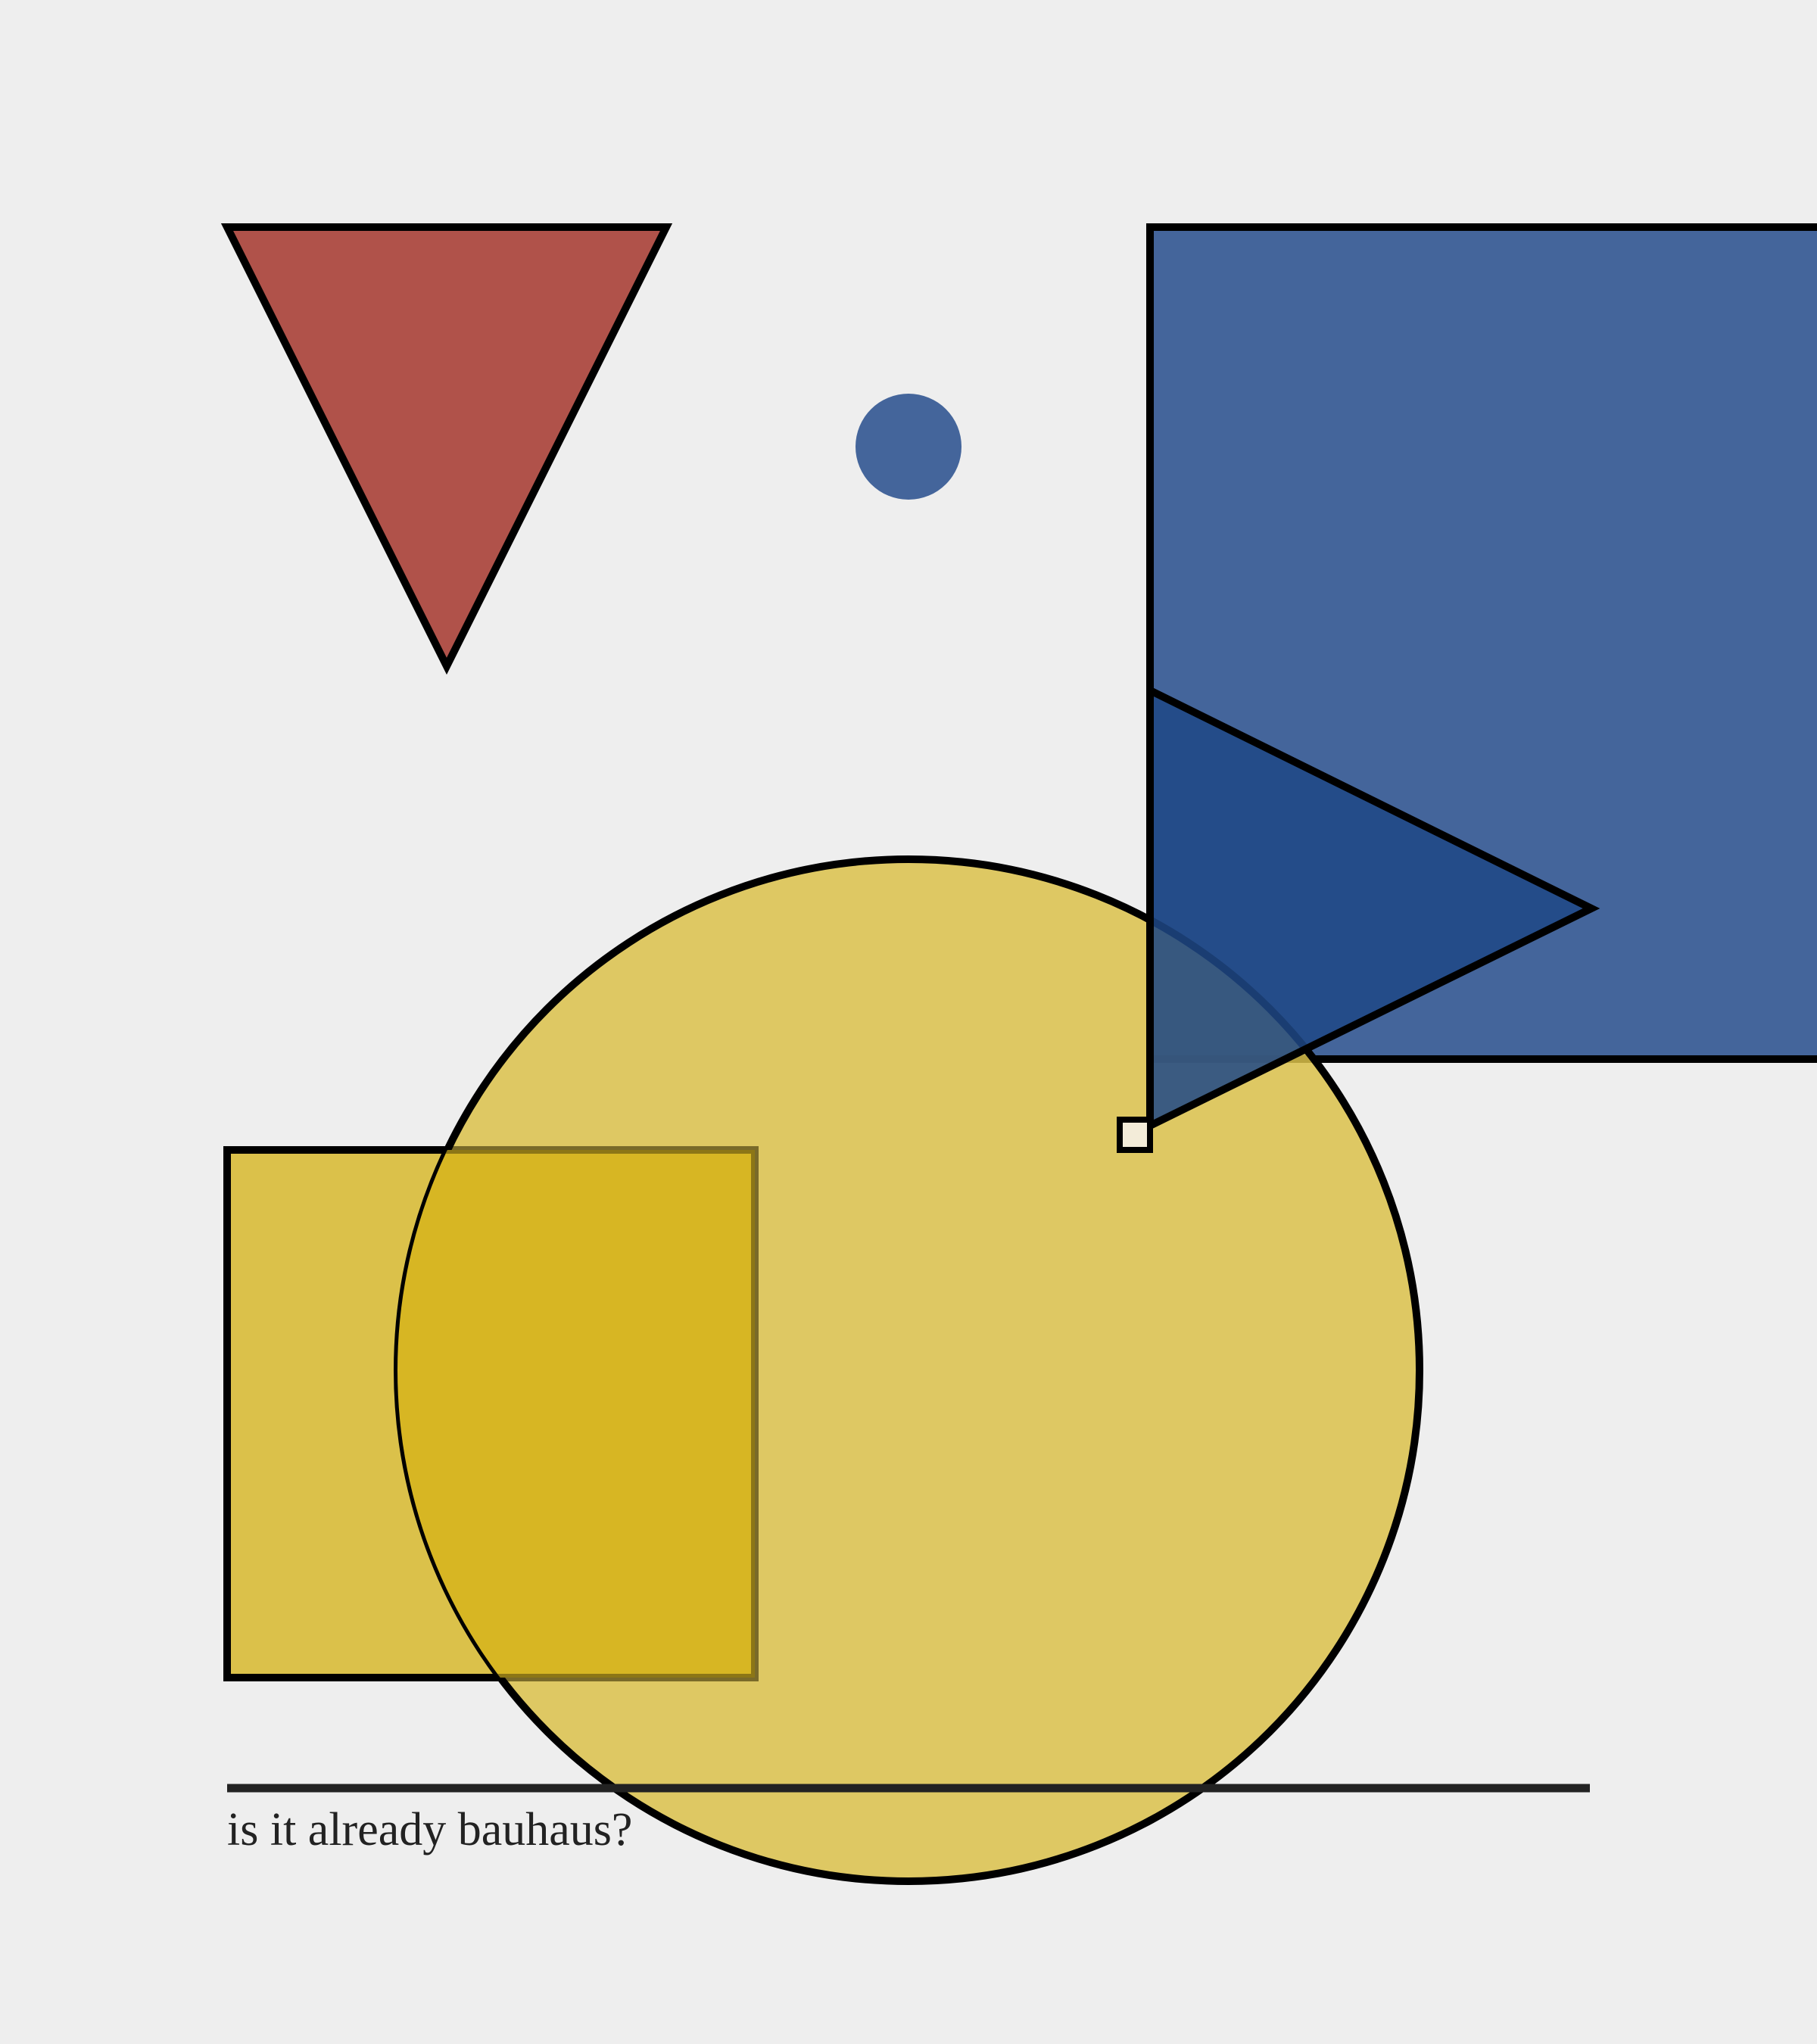 The height and width of the screenshot is (2044, 1817). What do you see at coordinates (1135, 1135) in the screenshot?
I see `small-cream-square` at bounding box center [1135, 1135].